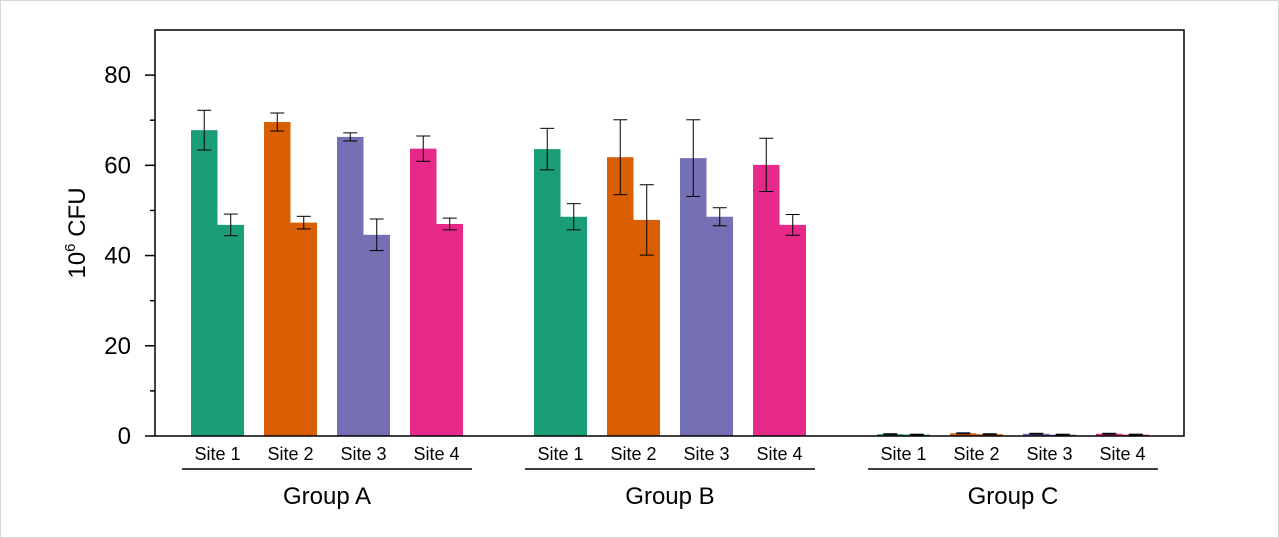  What do you see at coordinates (1013, 496) in the screenshot?
I see `group-label: Group C` at bounding box center [1013, 496].